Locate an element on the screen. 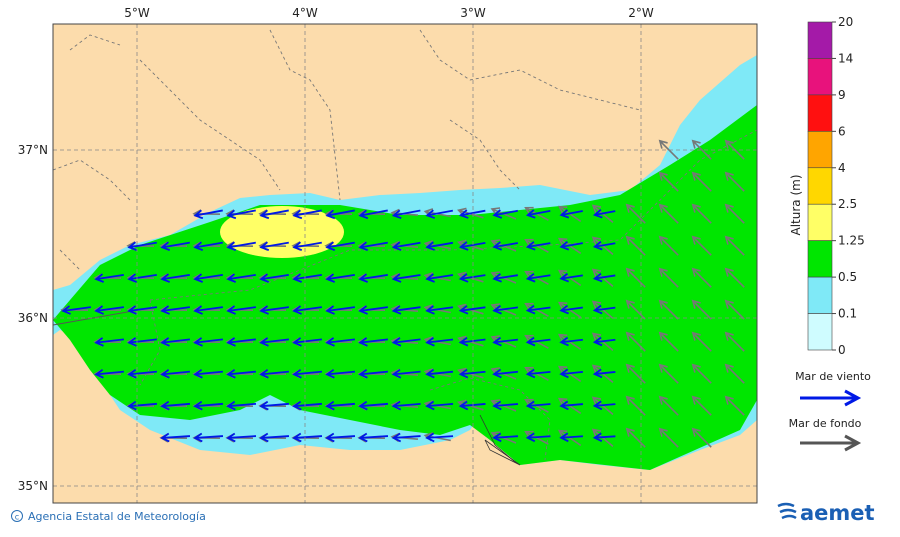 This screenshot has width=900, height=537. lon-label: 2°W is located at coordinates (641, 13).